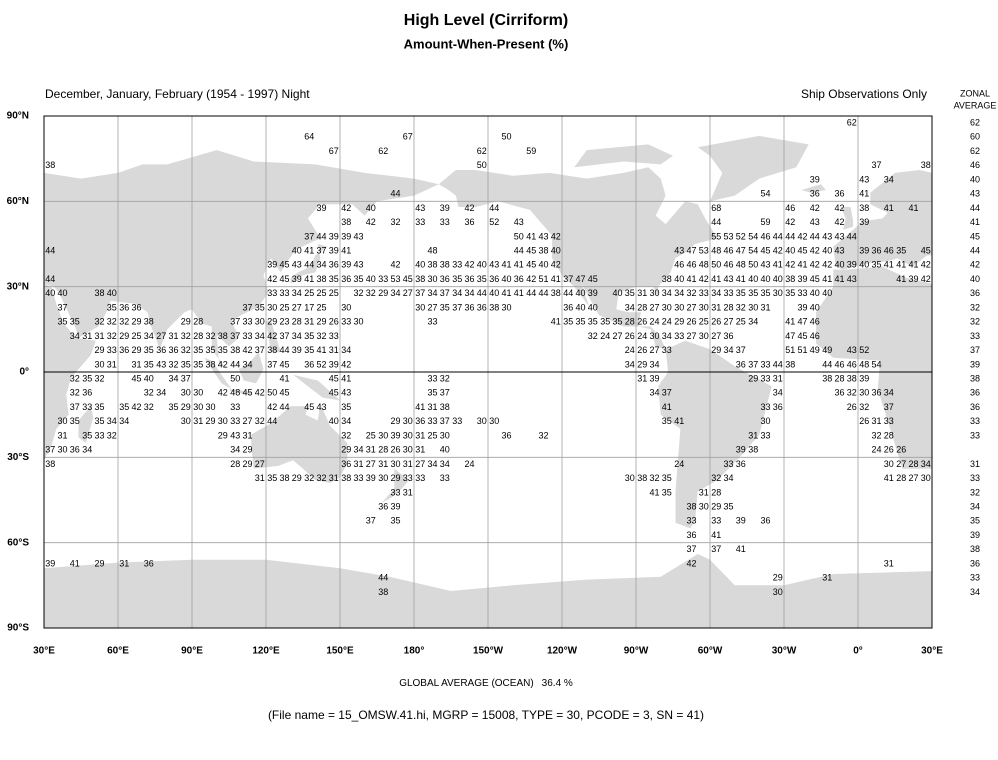 The image size is (998, 760). I want to click on zonal-average: 44, so click(975, 208).